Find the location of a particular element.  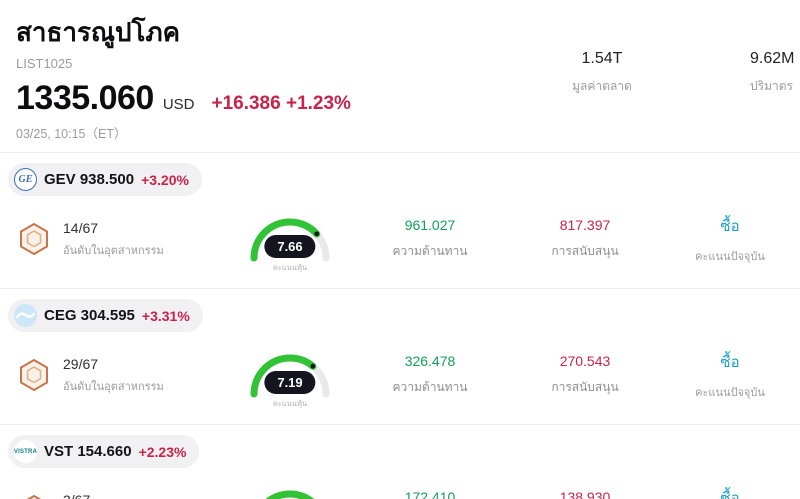

rank-block: 14/67 อันดับในอุตสาหกรรม is located at coordinates (115, 239).